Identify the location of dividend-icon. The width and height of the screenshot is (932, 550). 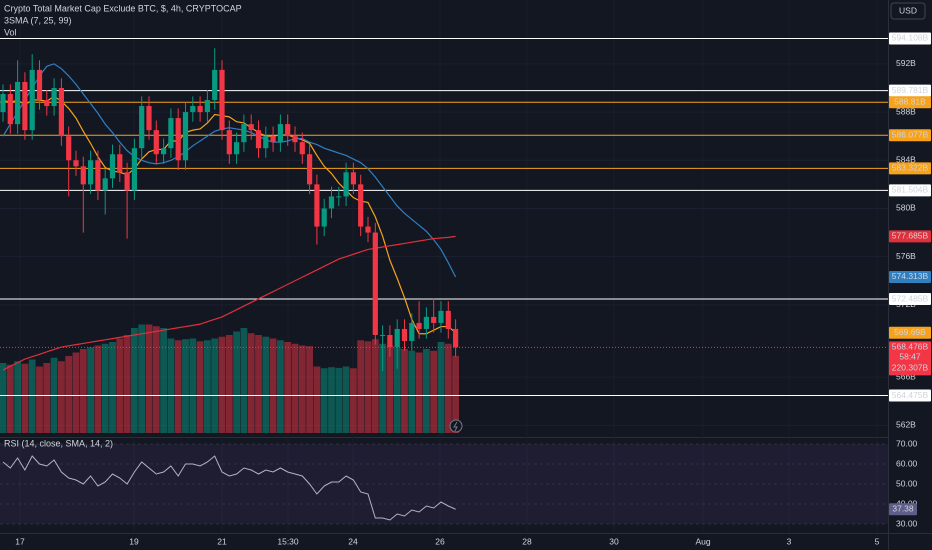
(456, 426).